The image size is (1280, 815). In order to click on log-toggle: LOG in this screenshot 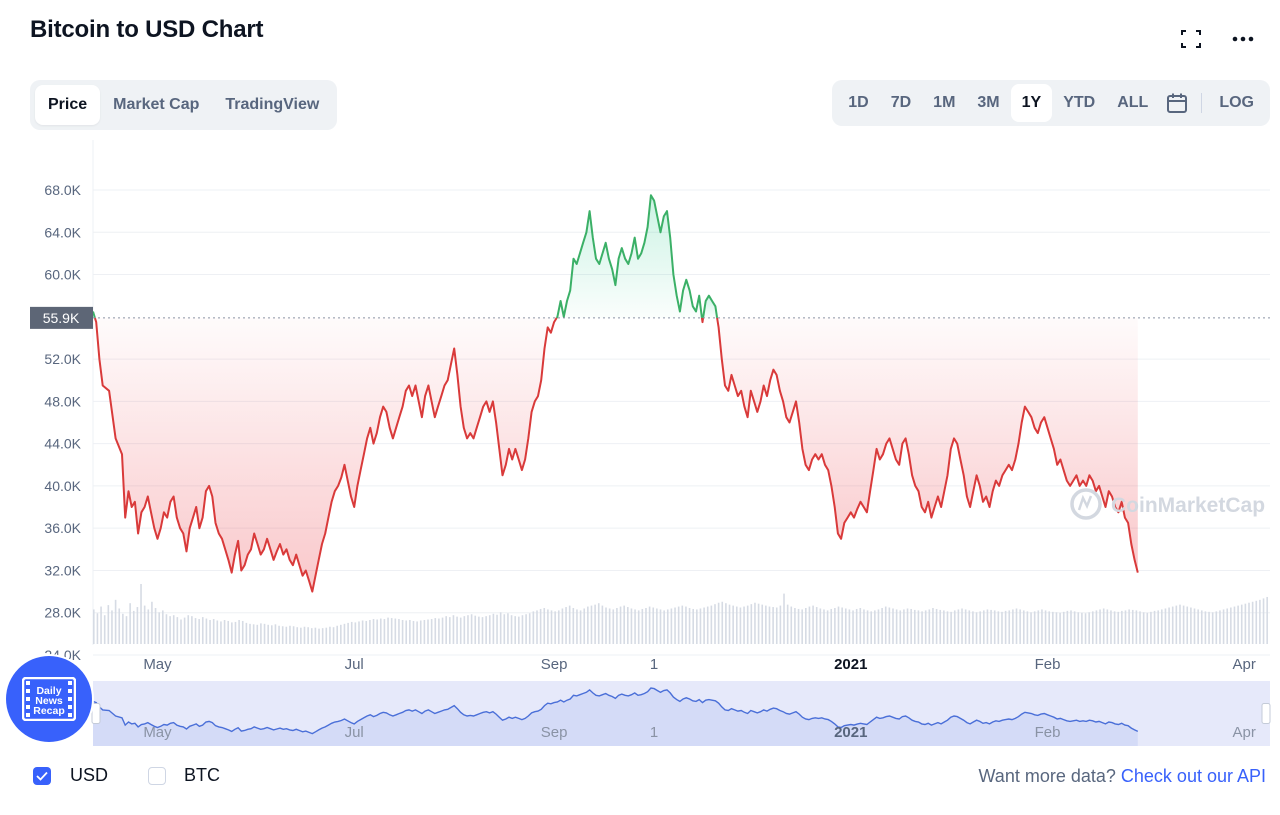, I will do `click(1236, 102)`.